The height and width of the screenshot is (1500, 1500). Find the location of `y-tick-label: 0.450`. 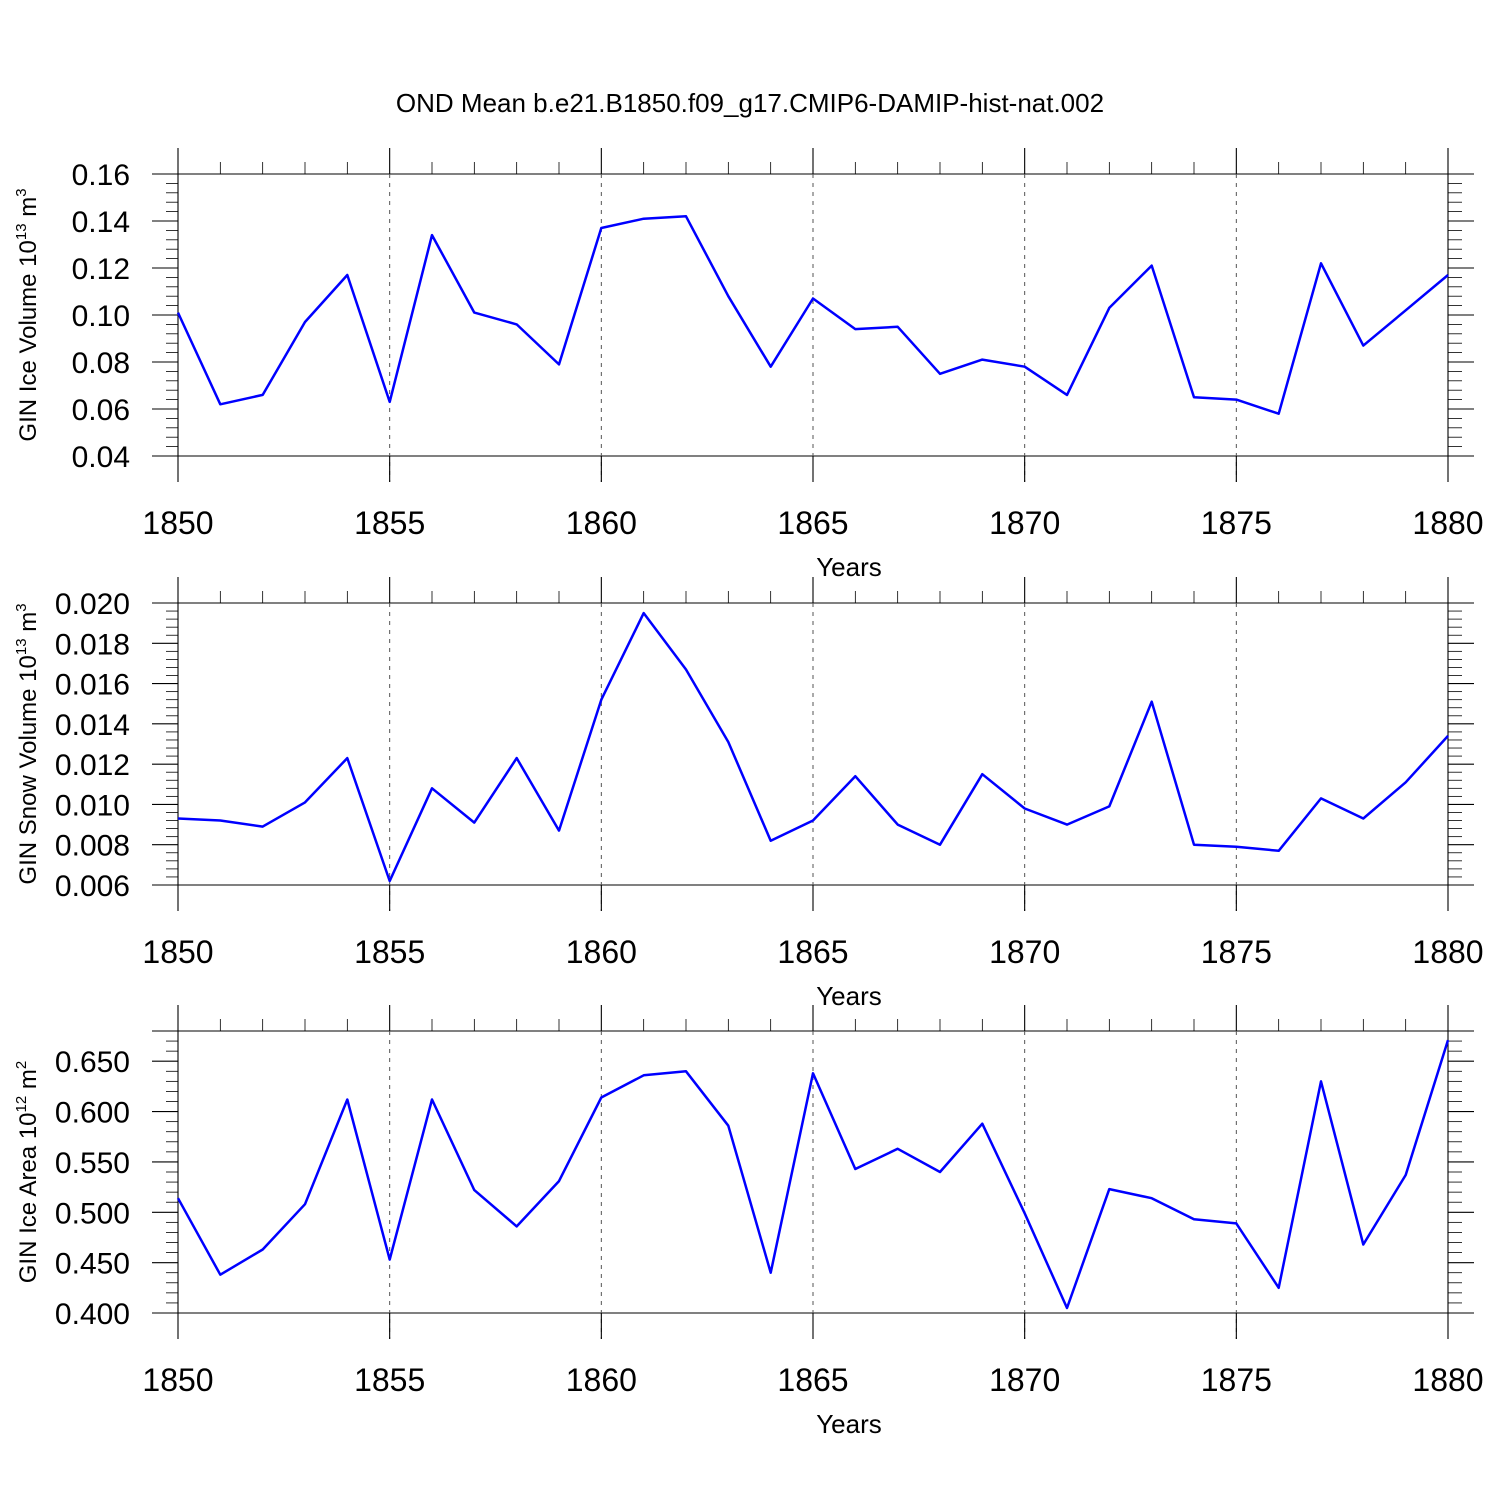

y-tick-label: 0.450 is located at coordinates (92, 1264).